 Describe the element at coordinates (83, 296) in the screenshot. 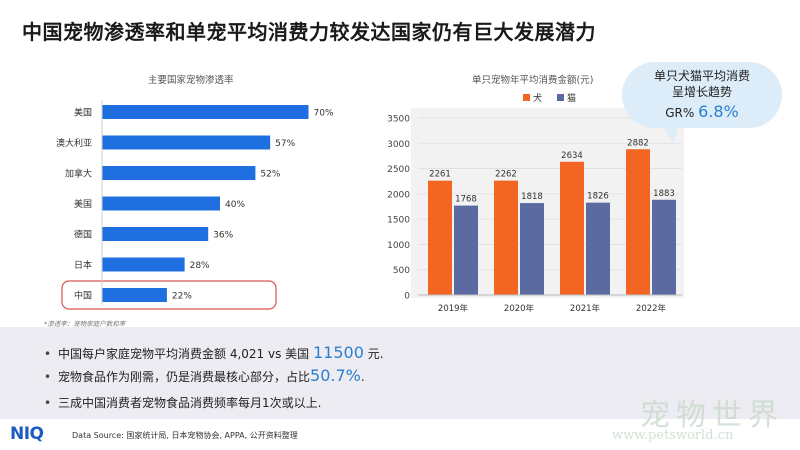

I see `category-label: 中国` at that location.